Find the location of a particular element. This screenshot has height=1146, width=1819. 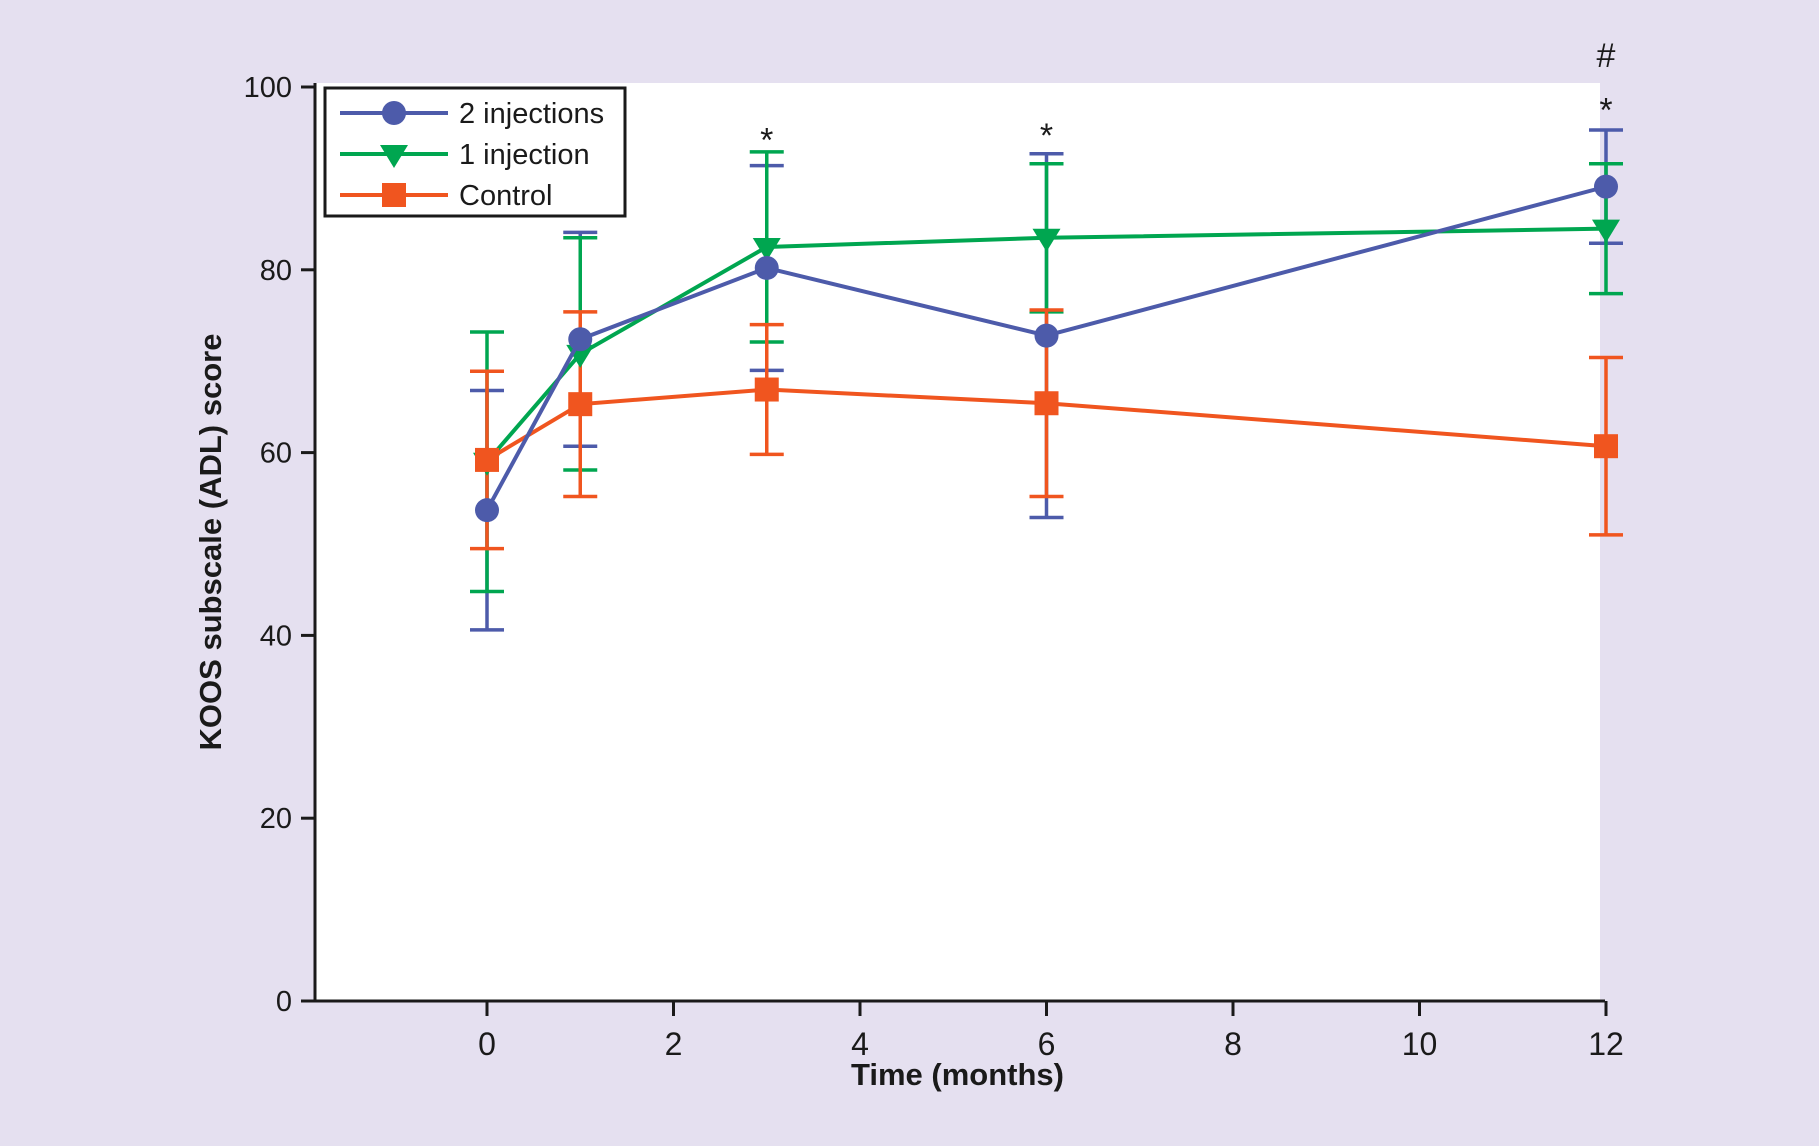

x-axis: 0 2 4 6 8 10 12 is located at coordinates (1051, 1031).